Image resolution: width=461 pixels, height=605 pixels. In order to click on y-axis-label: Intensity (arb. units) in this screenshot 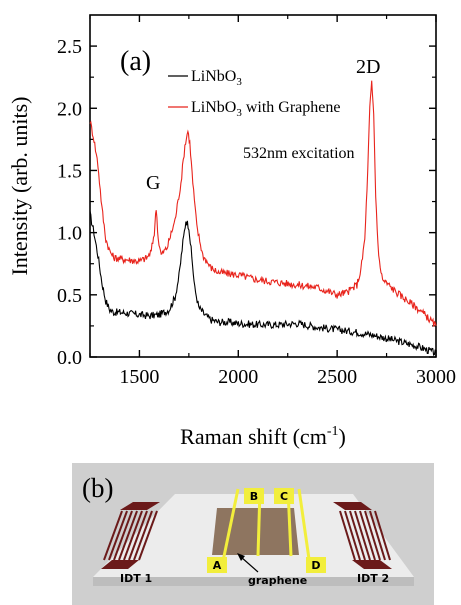, I will do `click(19, 185)`.